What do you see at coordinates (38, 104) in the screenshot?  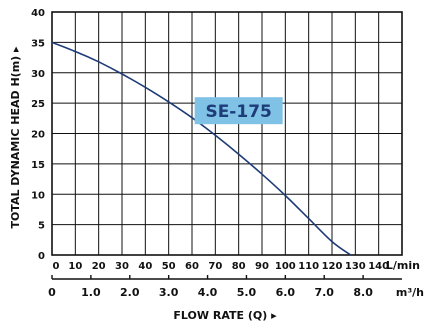 I see `y-tick-label: 25` at bounding box center [38, 104].